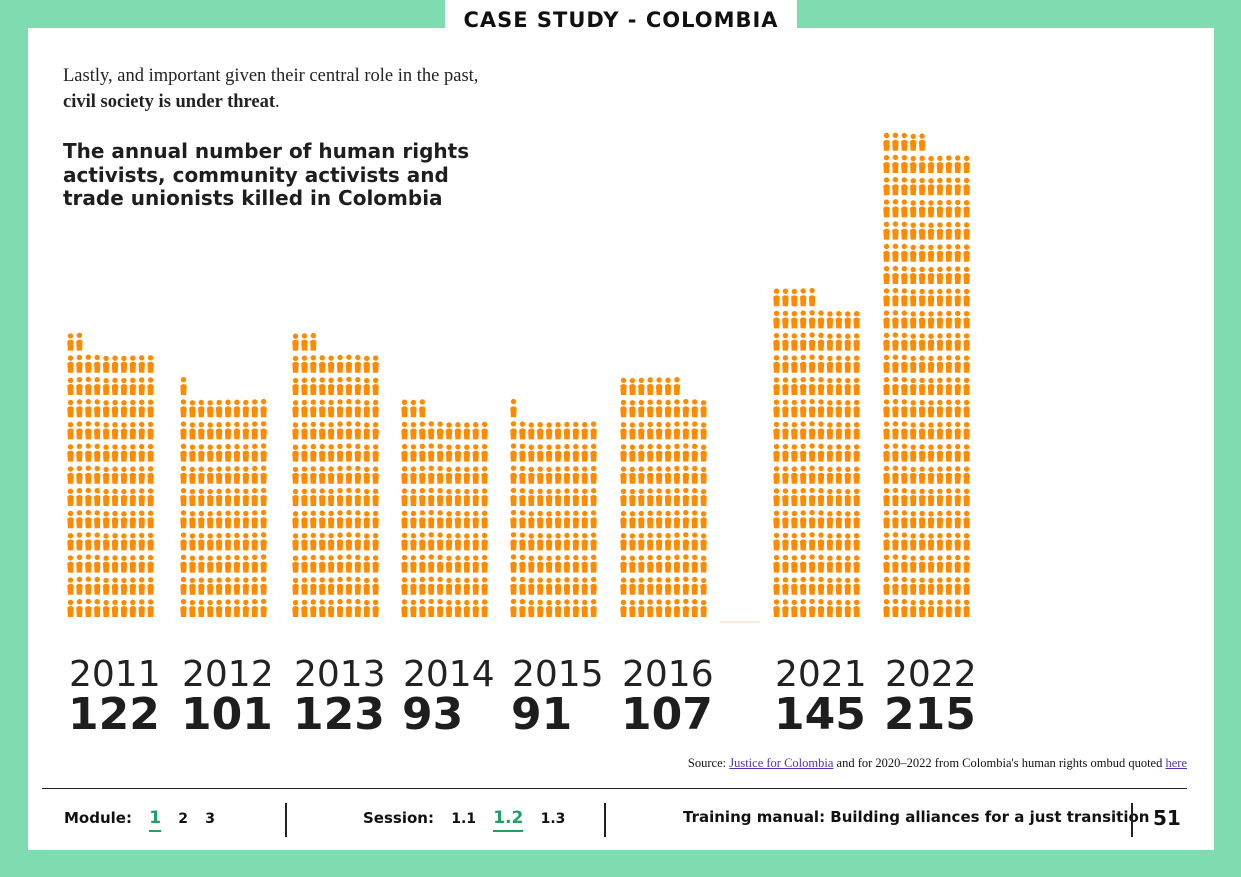 The image size is (1241, 877). Describe the element at coordinates (781, 763) in the screenshot. I see `source-link-justice-for-colombia: Justice for Colombia` at that location.